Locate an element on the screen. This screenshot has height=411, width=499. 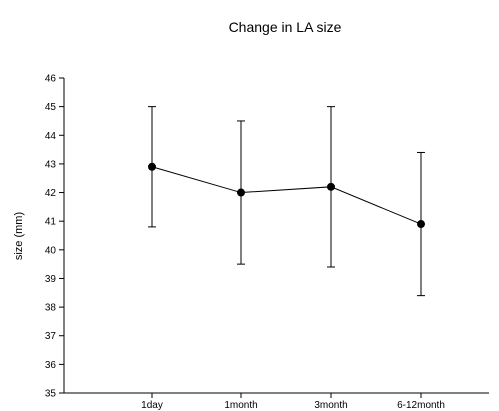
x-tick-label: 1day is located at coordinates (152, 405).